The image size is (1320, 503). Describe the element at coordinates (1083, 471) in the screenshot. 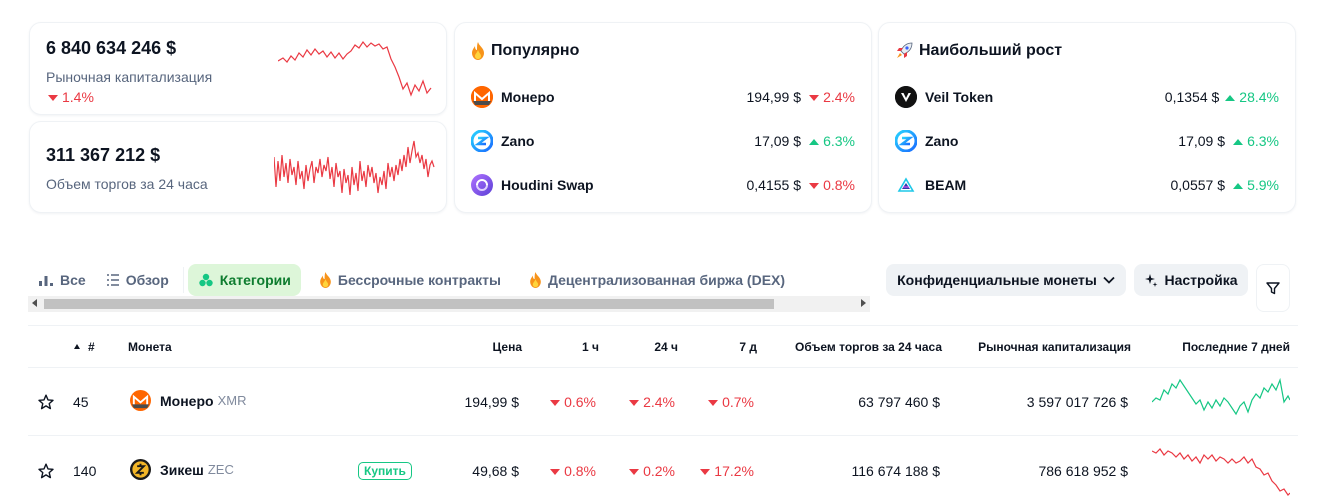

I see `market-cap-value: 786 618 952 $` at that location.